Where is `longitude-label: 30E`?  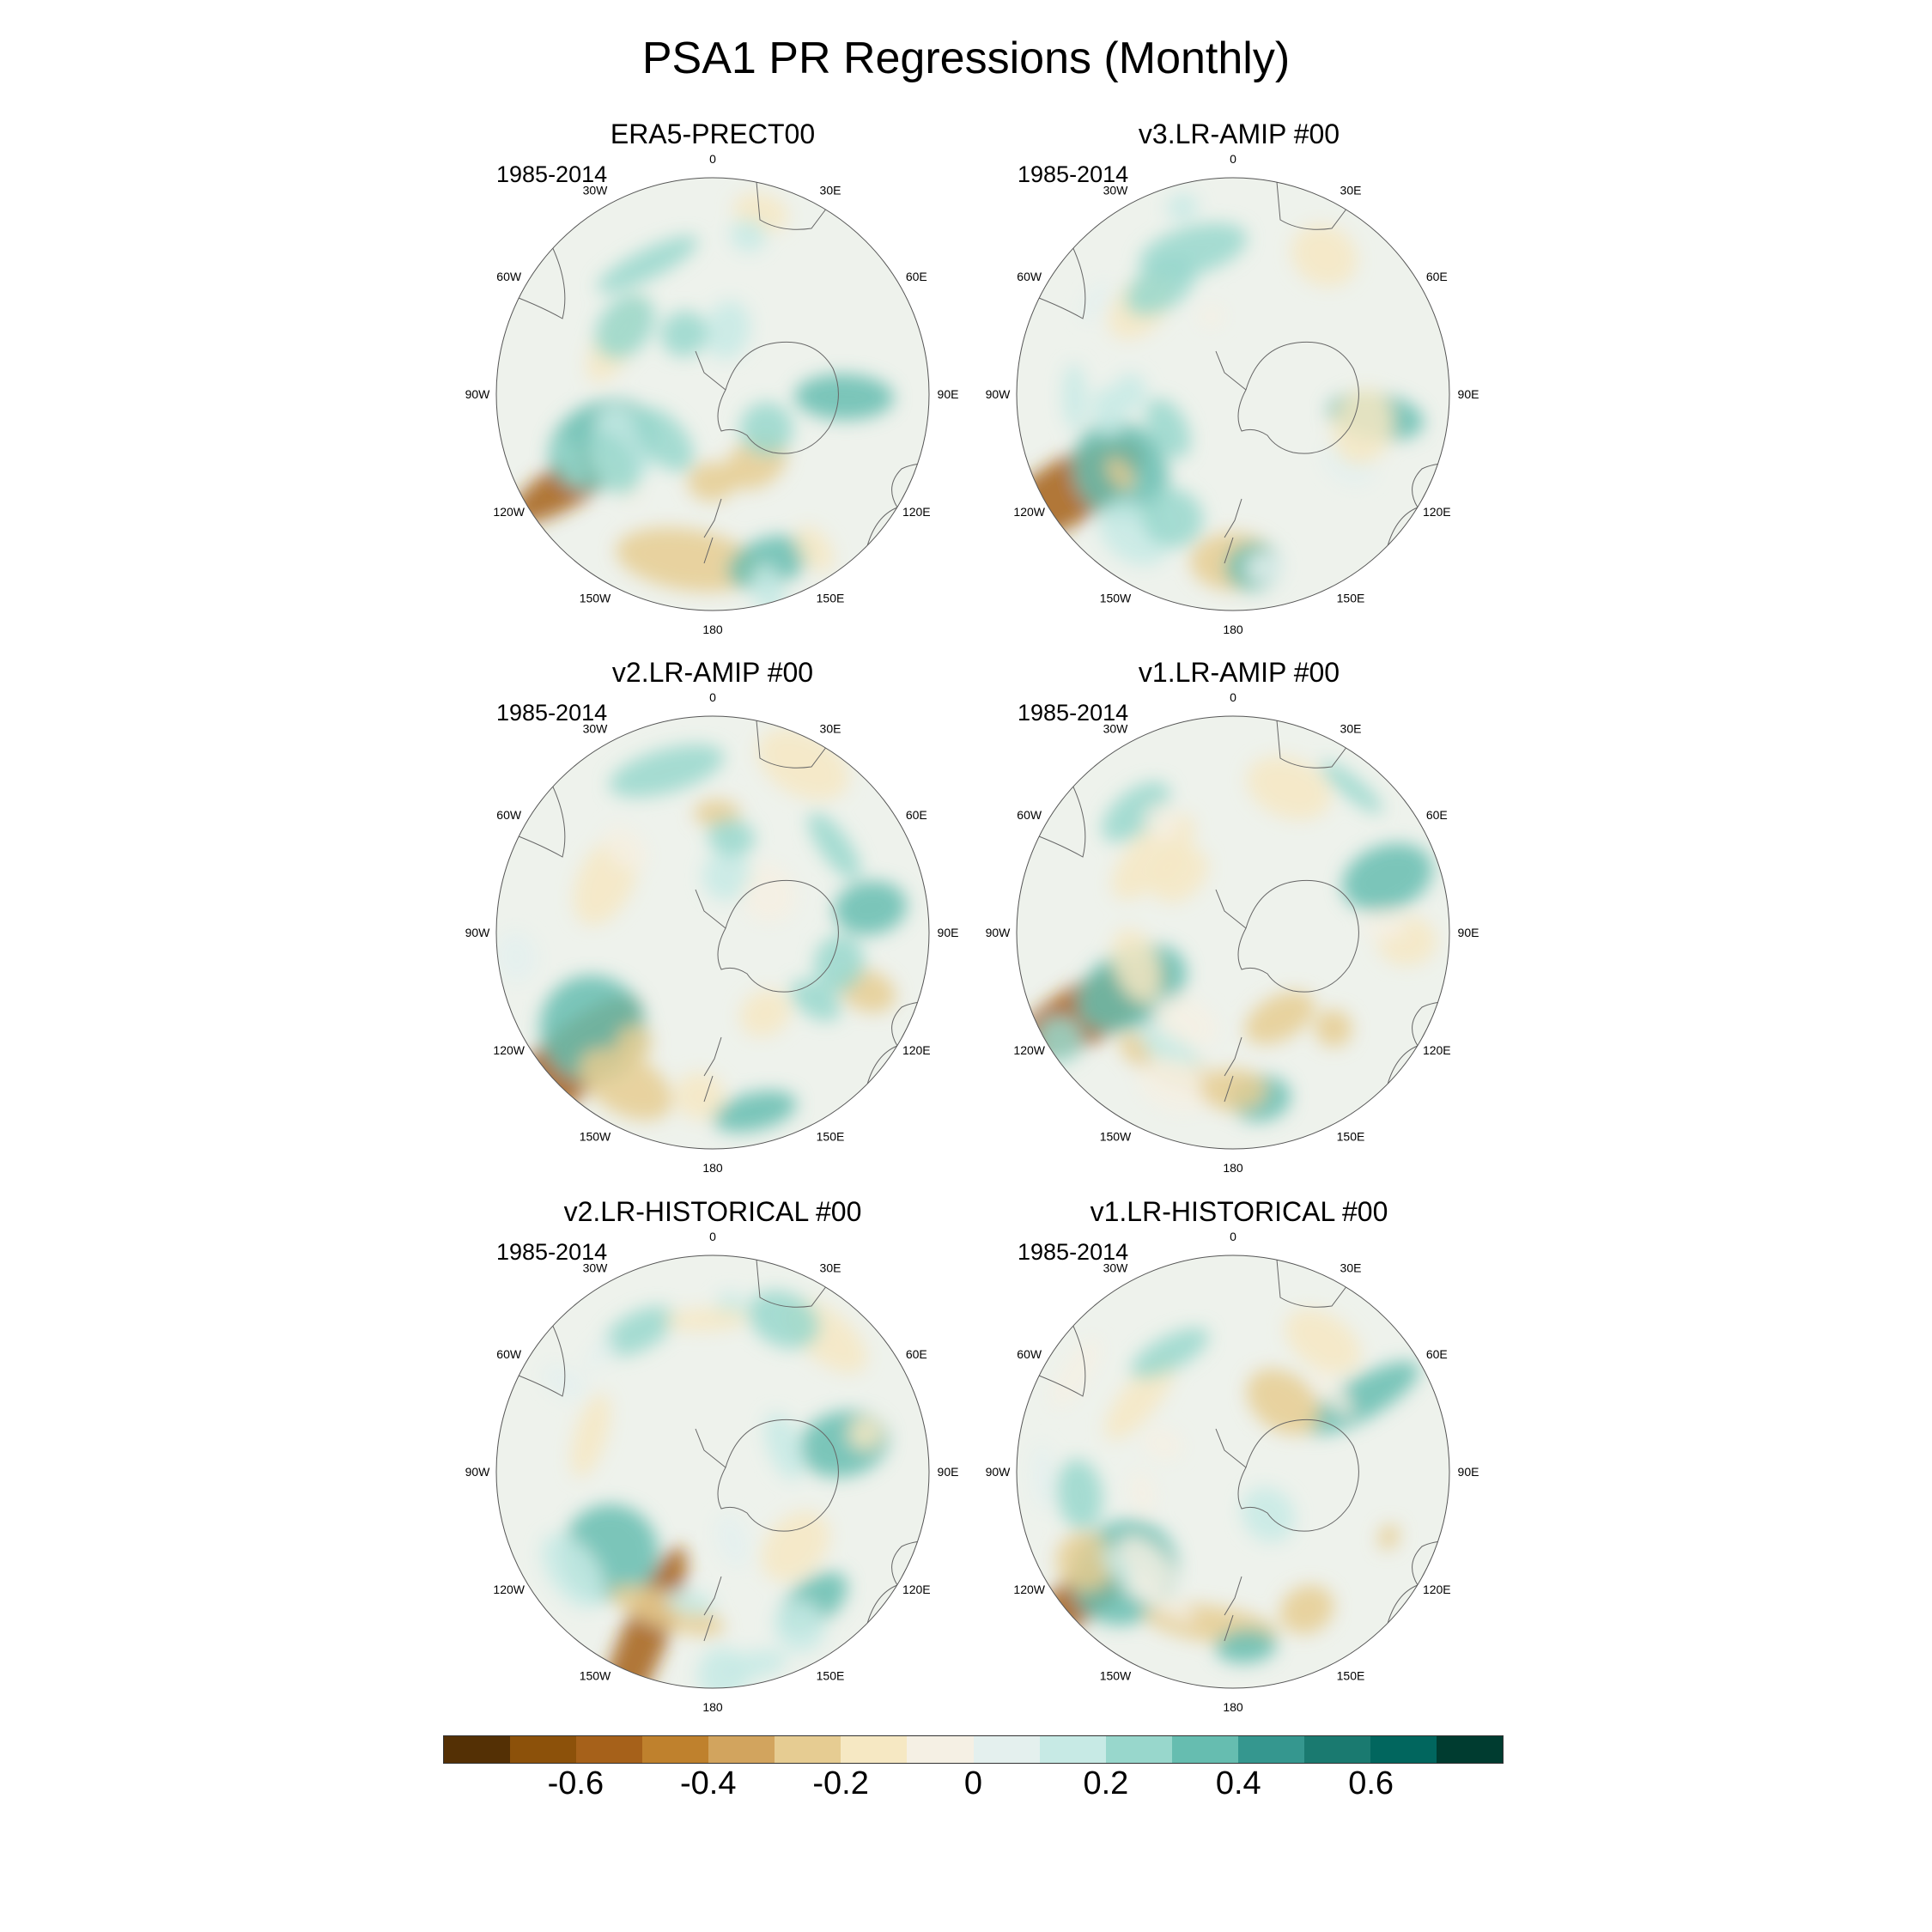 longitude-label: 30E is located at coordinates (1351, 729).